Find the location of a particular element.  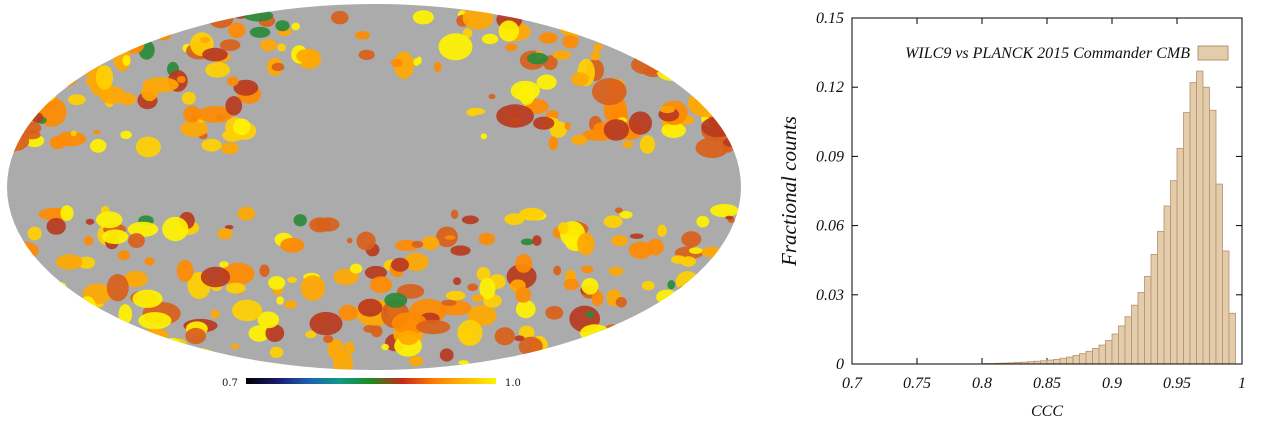

x-tick-labels: 0.7 0.75 0.8 0.85 0.9 0.95 1 is located at coordinates (1044, 383).